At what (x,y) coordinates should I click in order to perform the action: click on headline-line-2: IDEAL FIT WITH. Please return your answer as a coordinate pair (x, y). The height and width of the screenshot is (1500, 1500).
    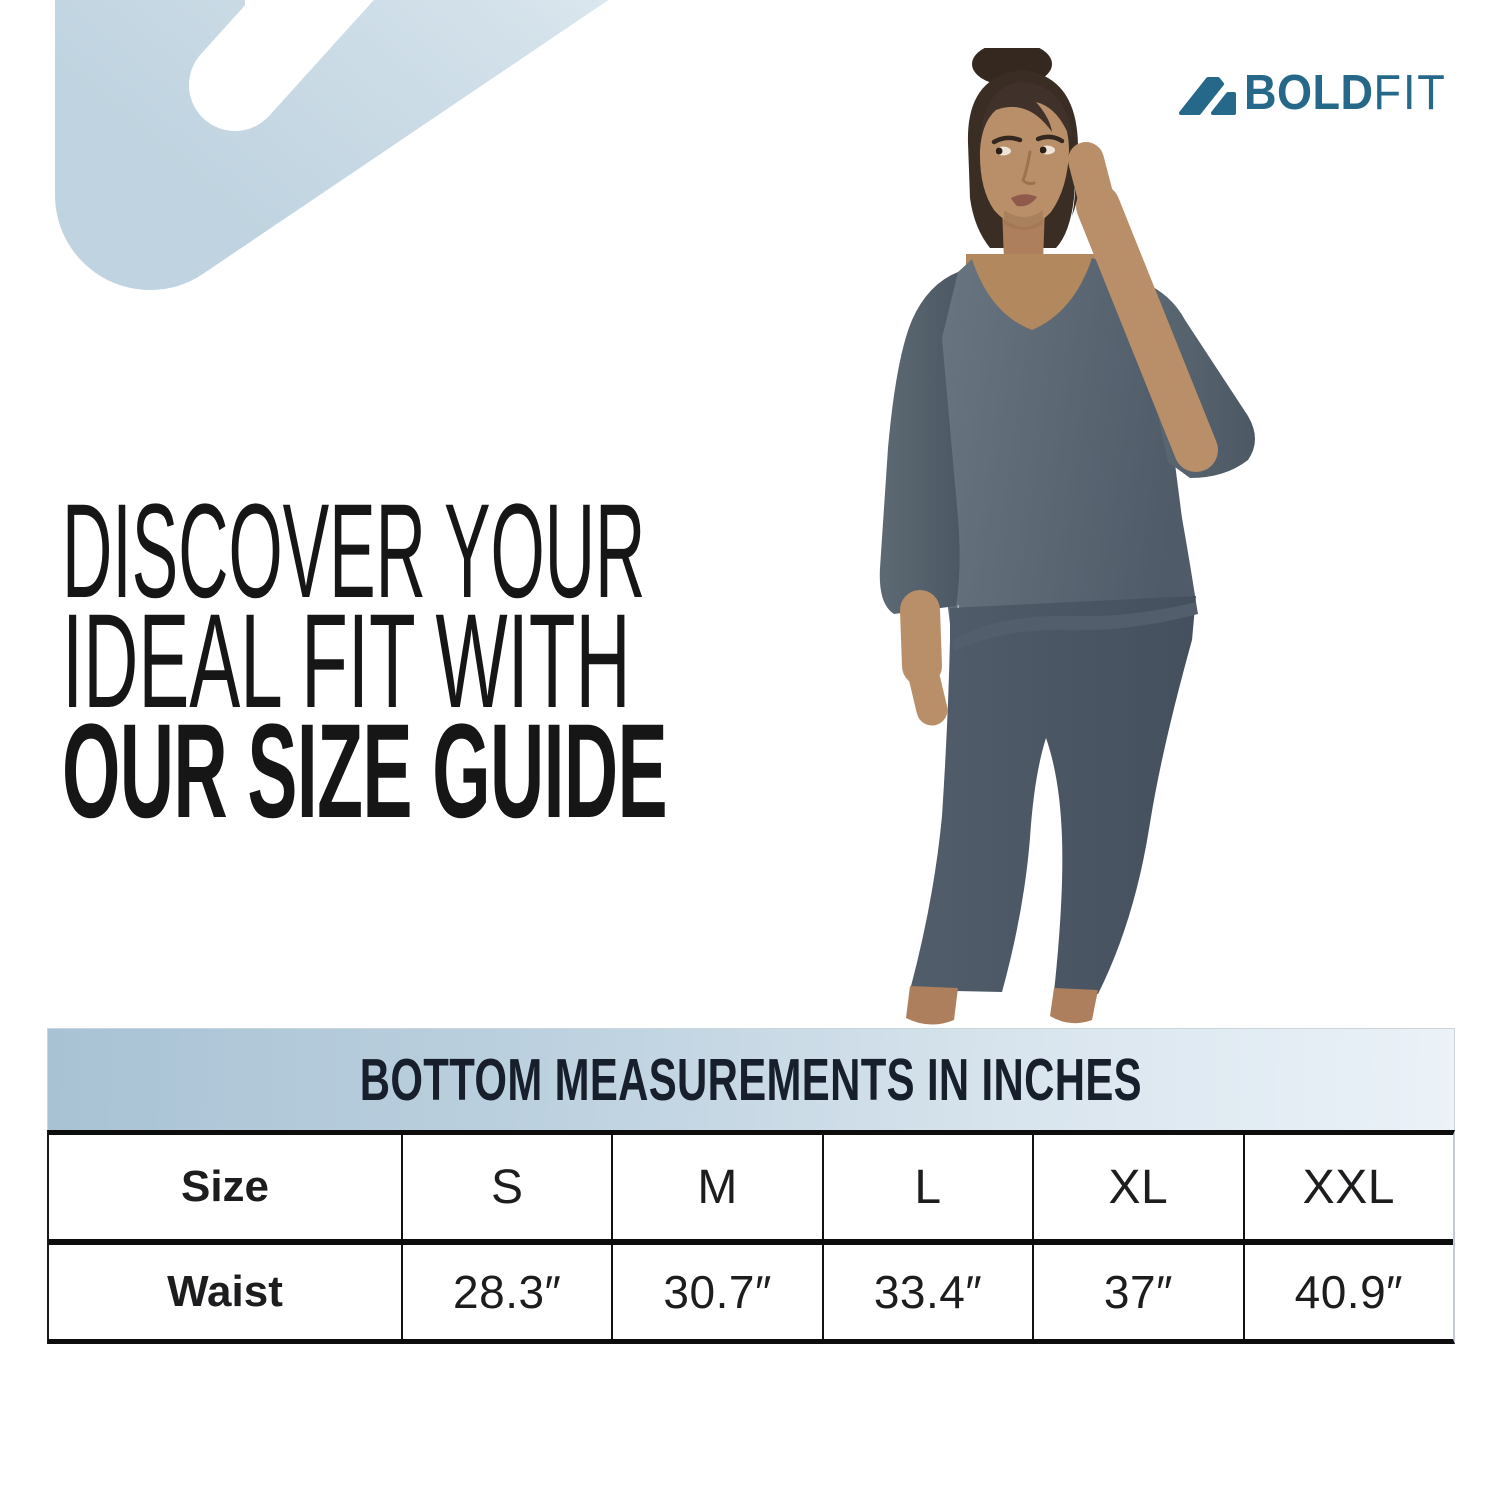
    Looking at the image, I should click on (346, 661).